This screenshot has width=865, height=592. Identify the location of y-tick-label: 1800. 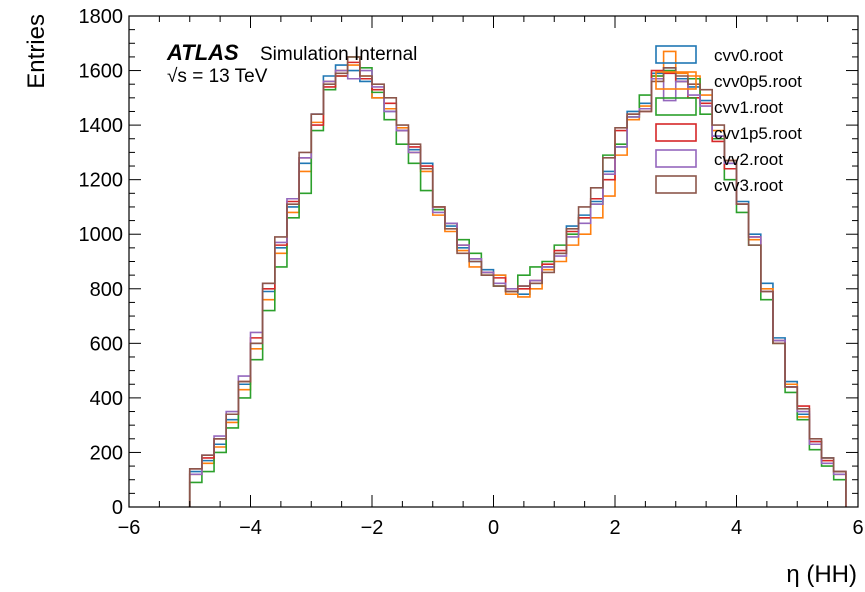
(101, 17).